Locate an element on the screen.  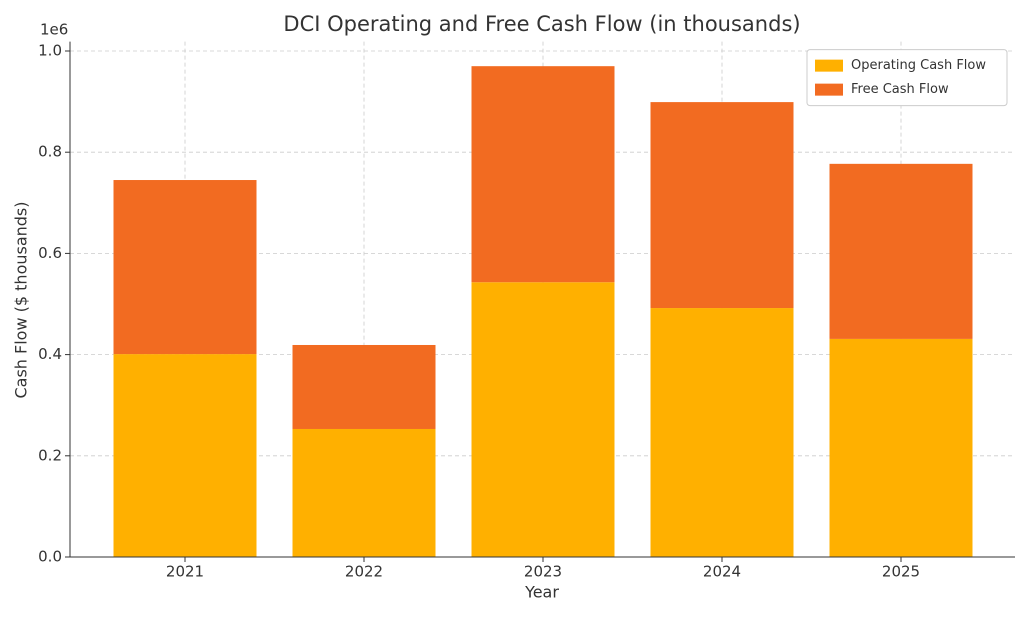
y-offset-label: 1e6 is located at coordinates (54, 30).